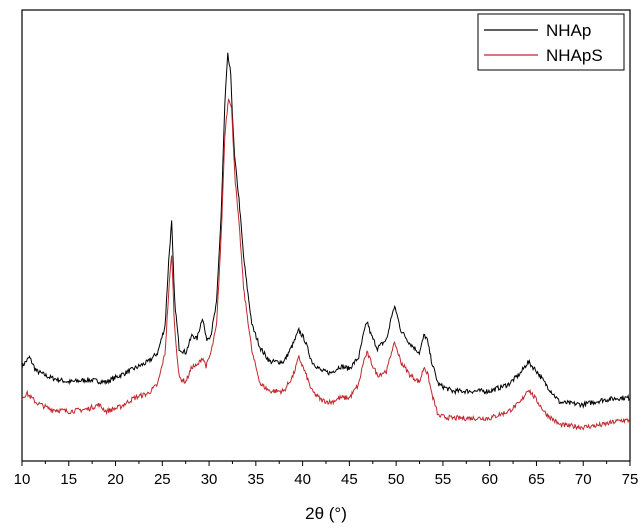 The width and height of the screenshot is (641, 529). Describe the element at coordinates (209, 479) in the screenshot. I see `x-tick-label: 30` at that location.